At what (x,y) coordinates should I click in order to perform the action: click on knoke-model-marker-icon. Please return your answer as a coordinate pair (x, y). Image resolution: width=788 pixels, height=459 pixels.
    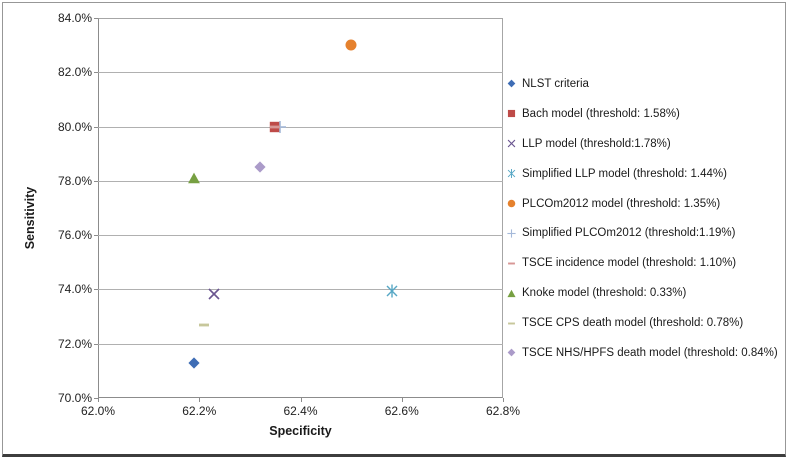
    Looking at the image, I should click on (511, 293).